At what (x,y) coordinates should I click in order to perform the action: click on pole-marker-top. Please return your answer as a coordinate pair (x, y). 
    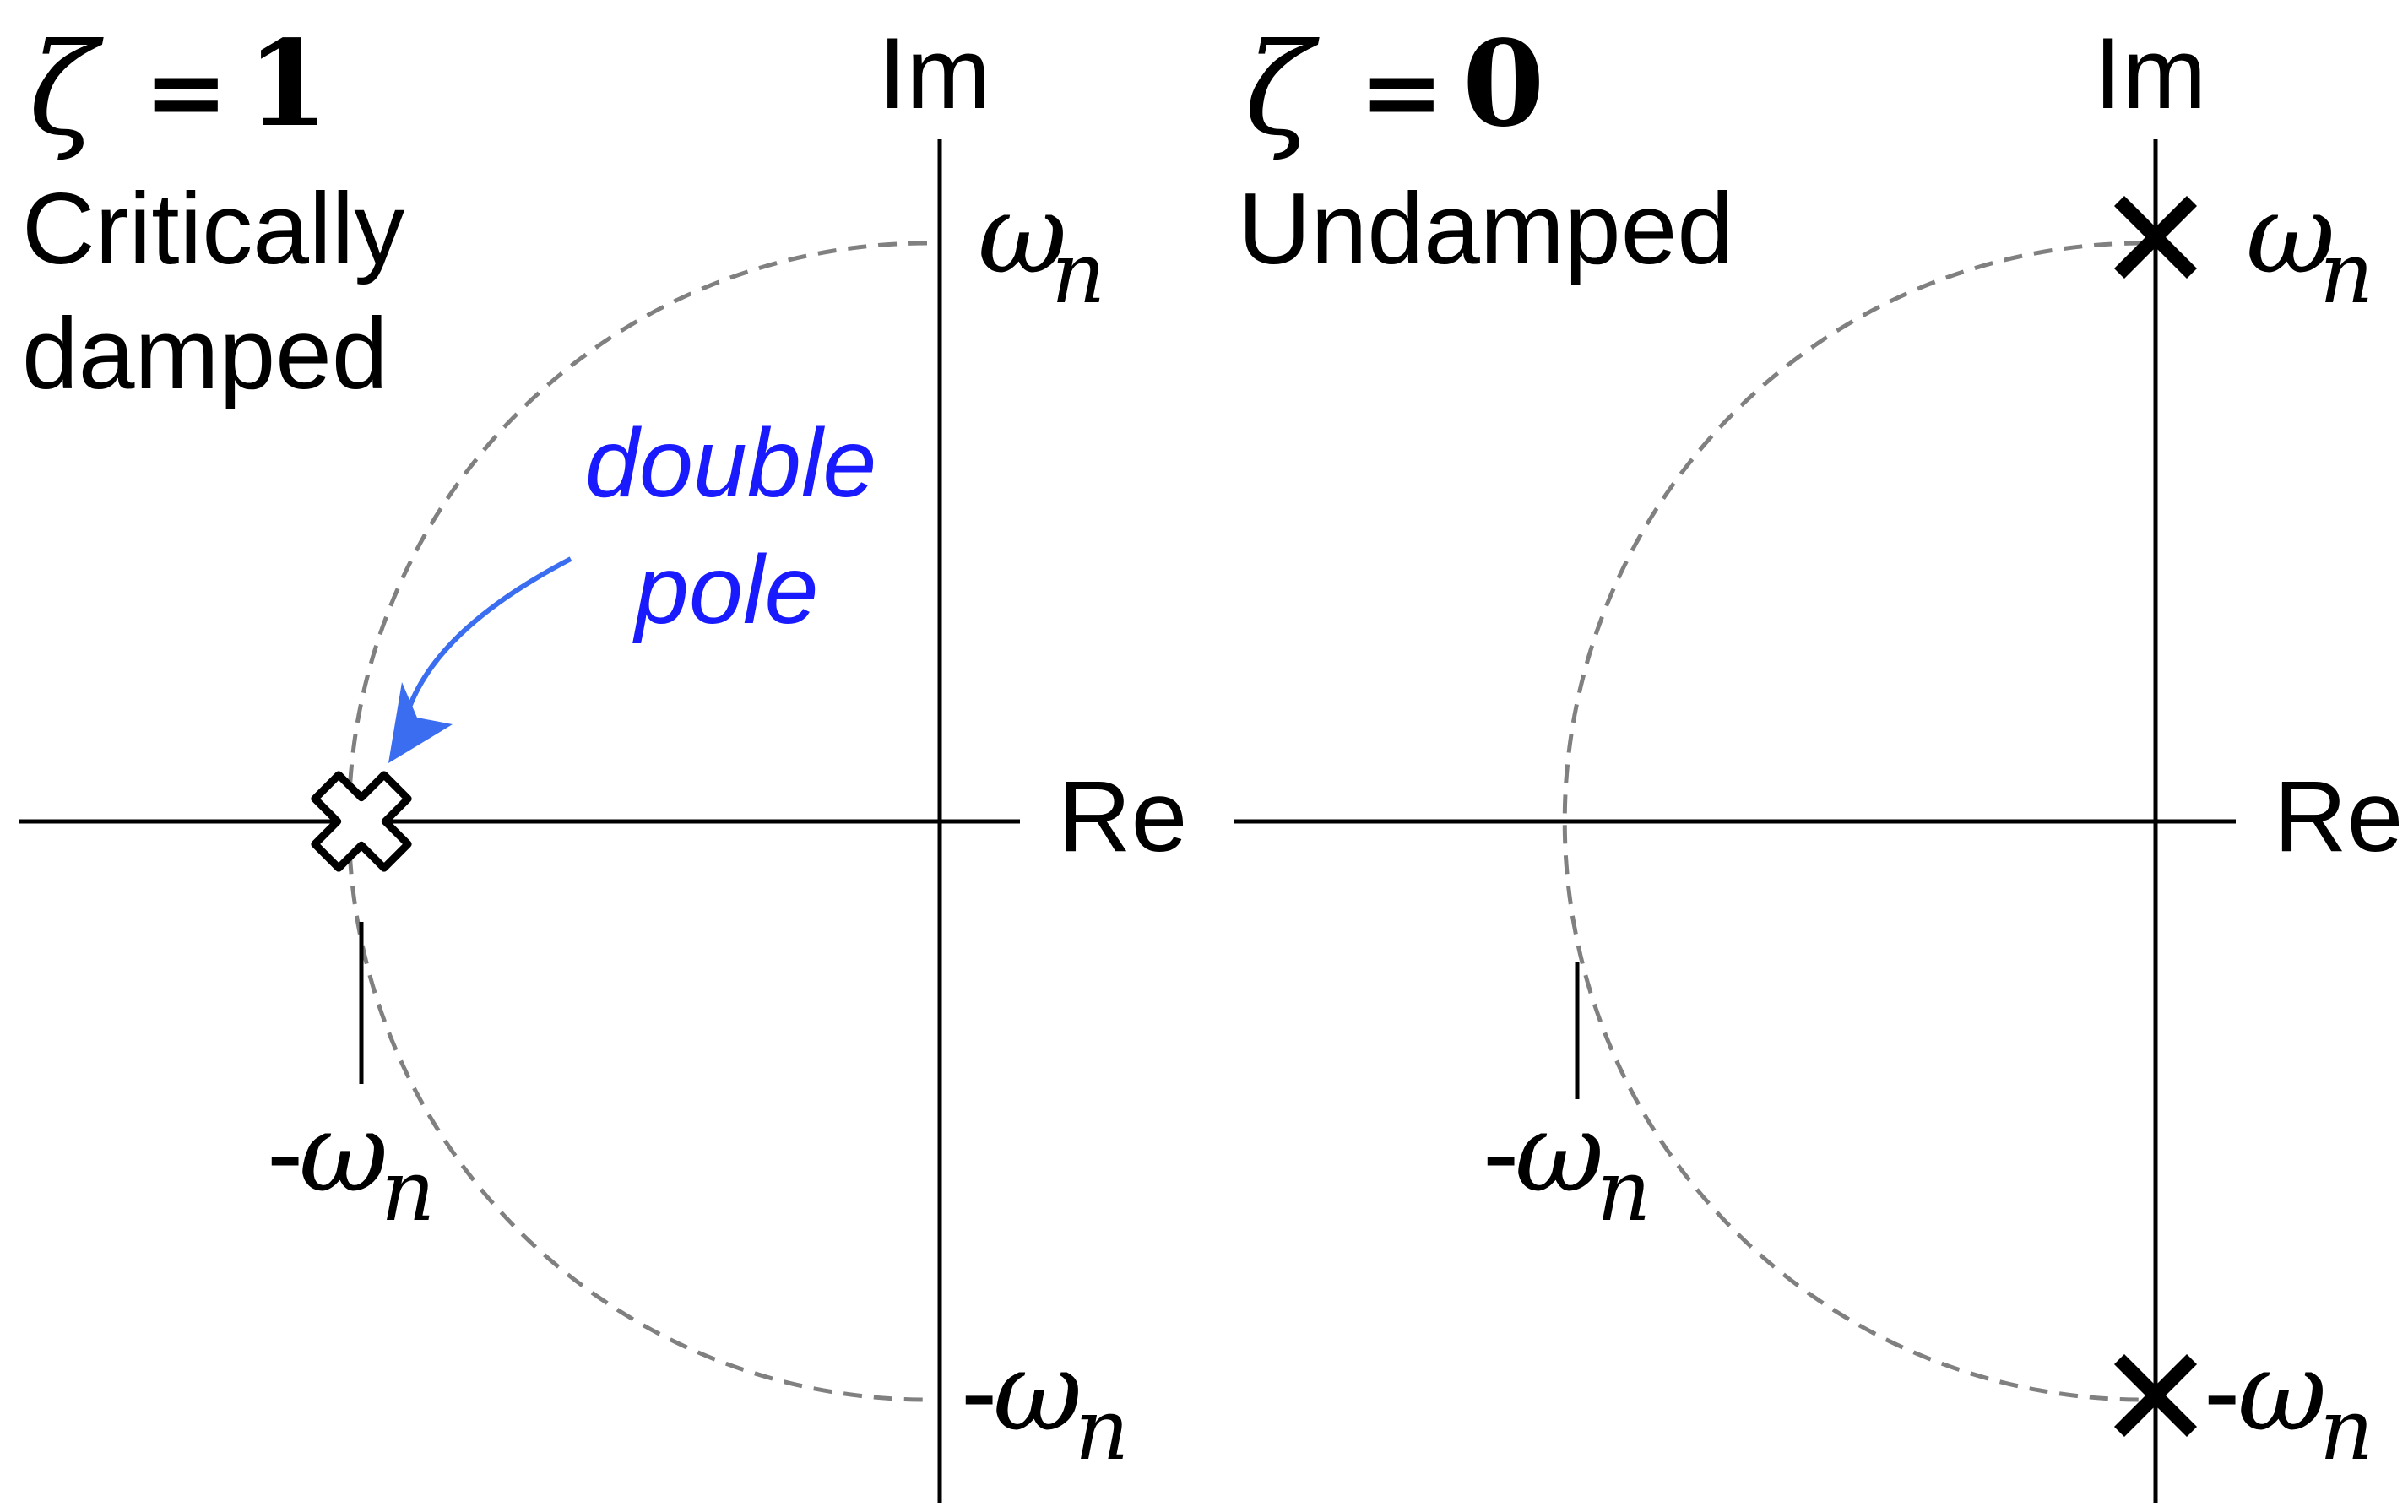
    Looking at the image, I should click on (2155, 237).